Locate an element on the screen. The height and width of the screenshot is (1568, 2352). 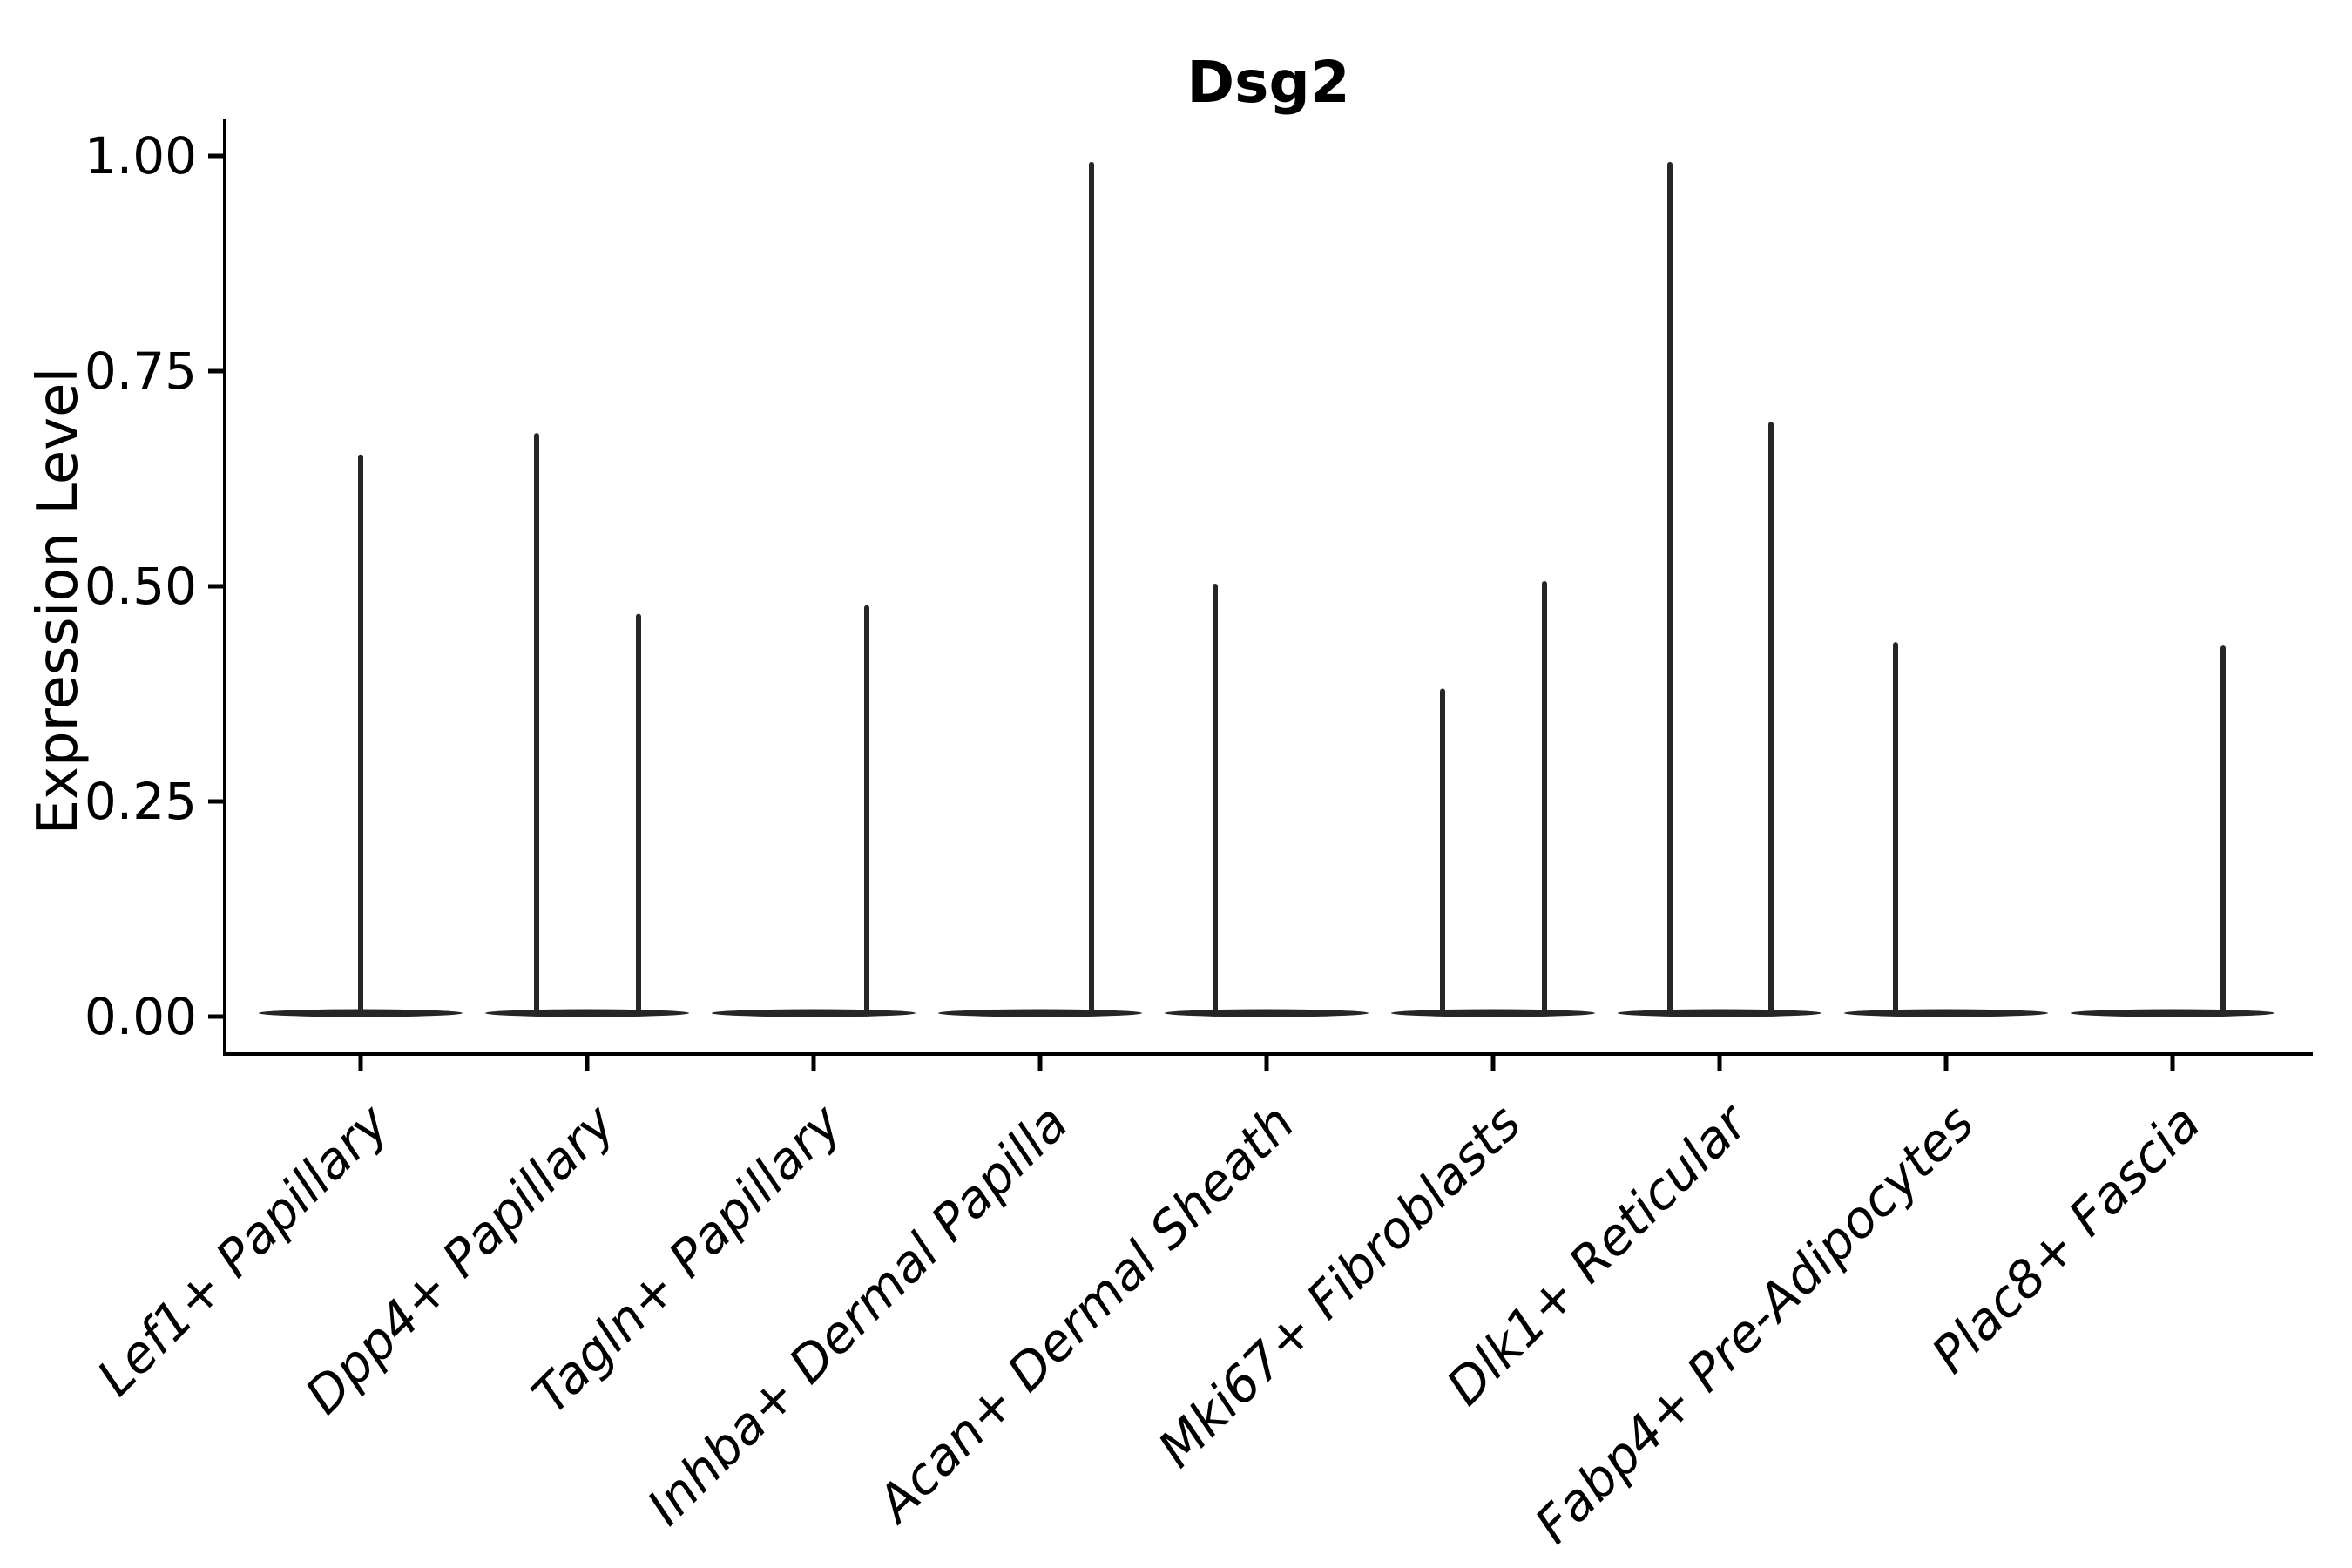
x-tick-label: Mki67+ Fibroblasts is located at coordinates (1339, 1286).